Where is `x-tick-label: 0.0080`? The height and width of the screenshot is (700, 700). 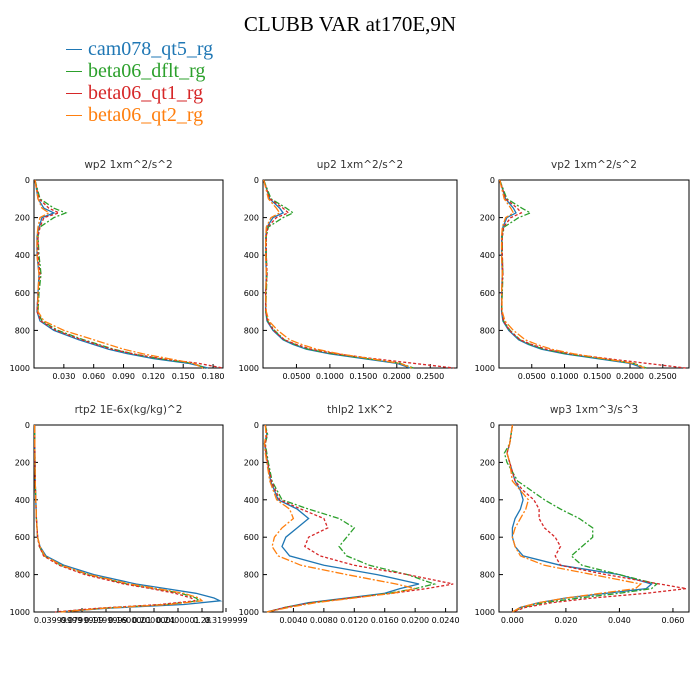 x-tick-label: 0.0080 is located at coordinates (324, 620).